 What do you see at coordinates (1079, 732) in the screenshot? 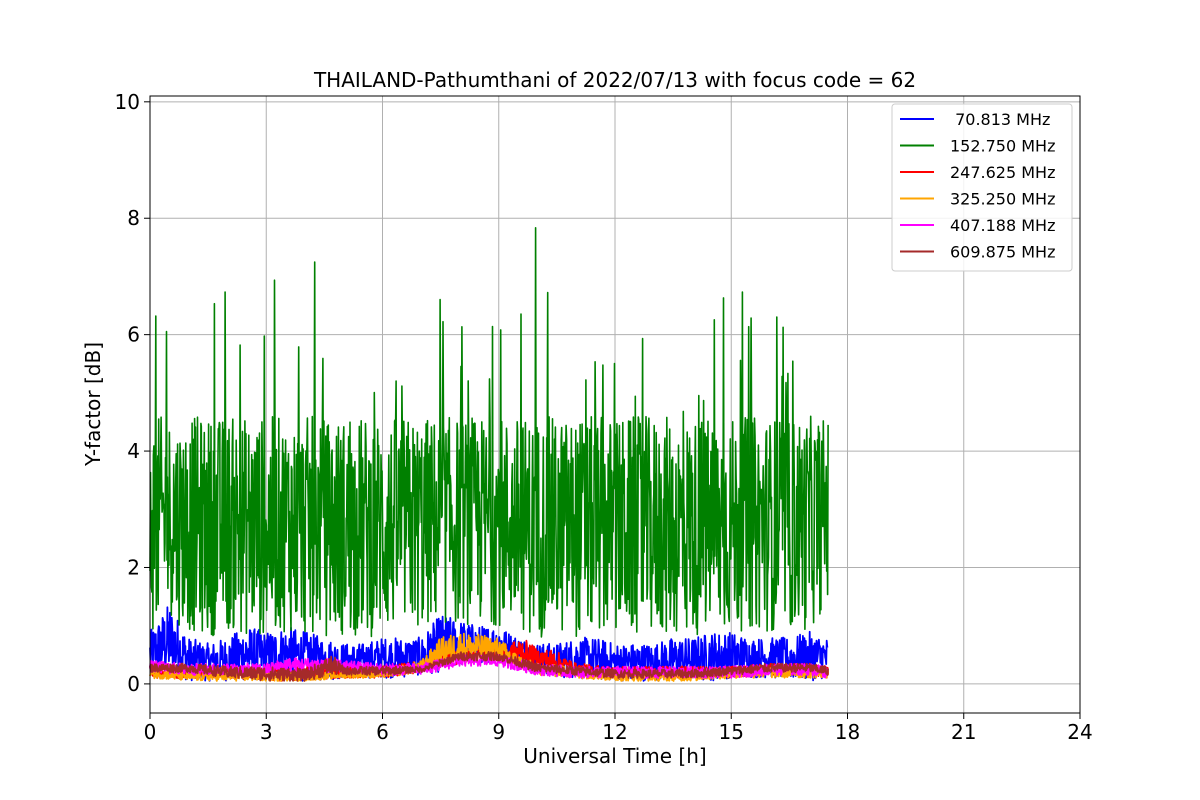
I see `x-tick-label: 24` at bounding box center [1079, 732].